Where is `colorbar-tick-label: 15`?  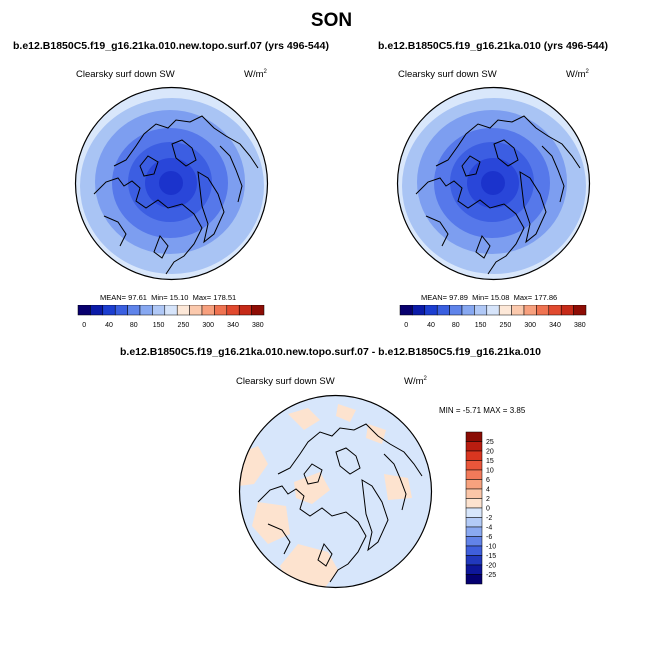 colorbar-tick-label: 15 is located at coordinates (490, 461).